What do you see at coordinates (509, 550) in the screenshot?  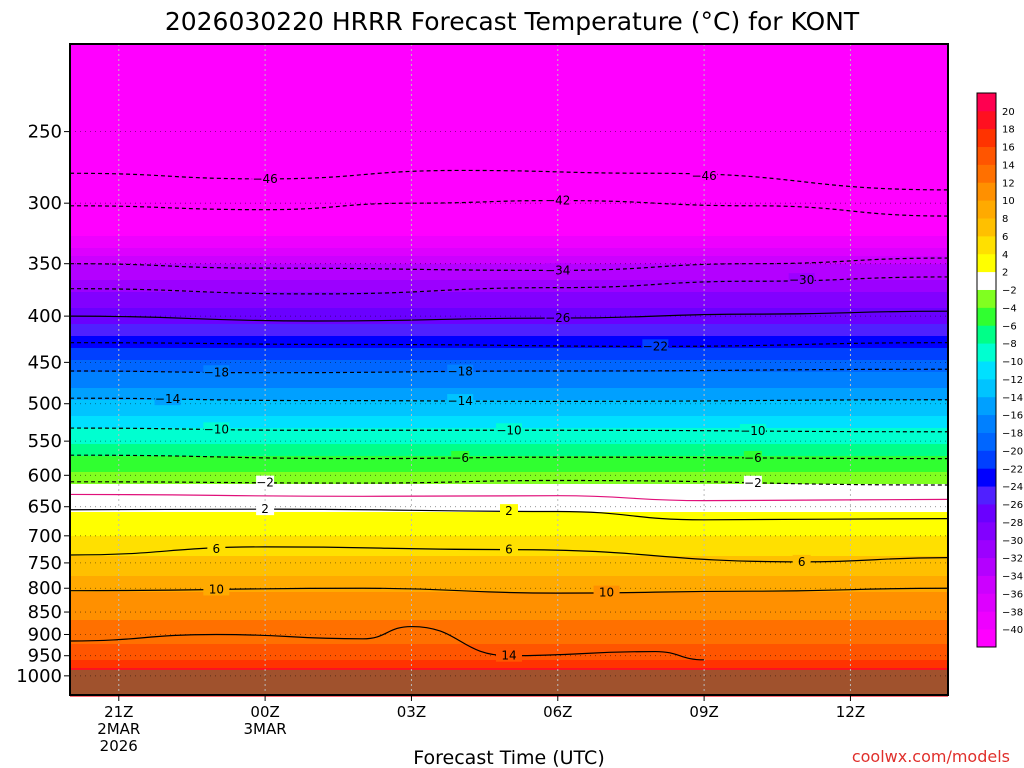 I see `contour-label: 6` at bounding box center [509, 550].